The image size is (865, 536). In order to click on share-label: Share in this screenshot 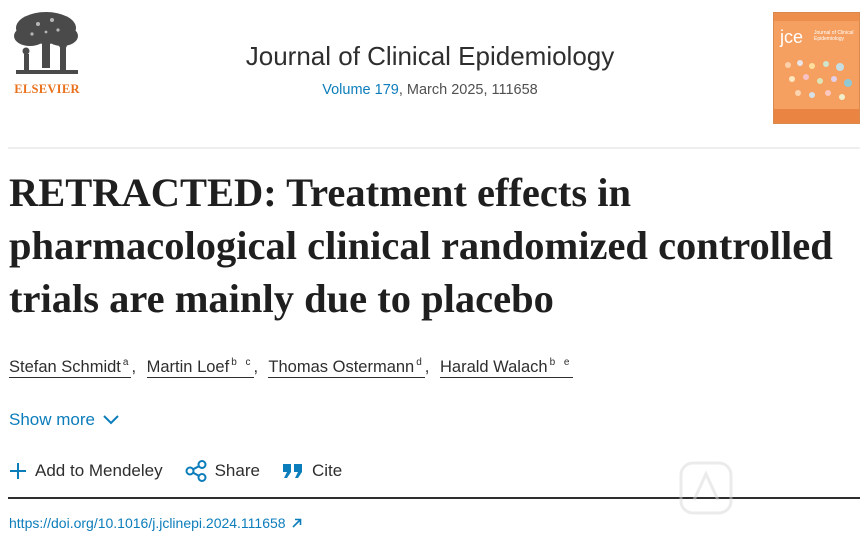, I will do `click(237, 470)`.